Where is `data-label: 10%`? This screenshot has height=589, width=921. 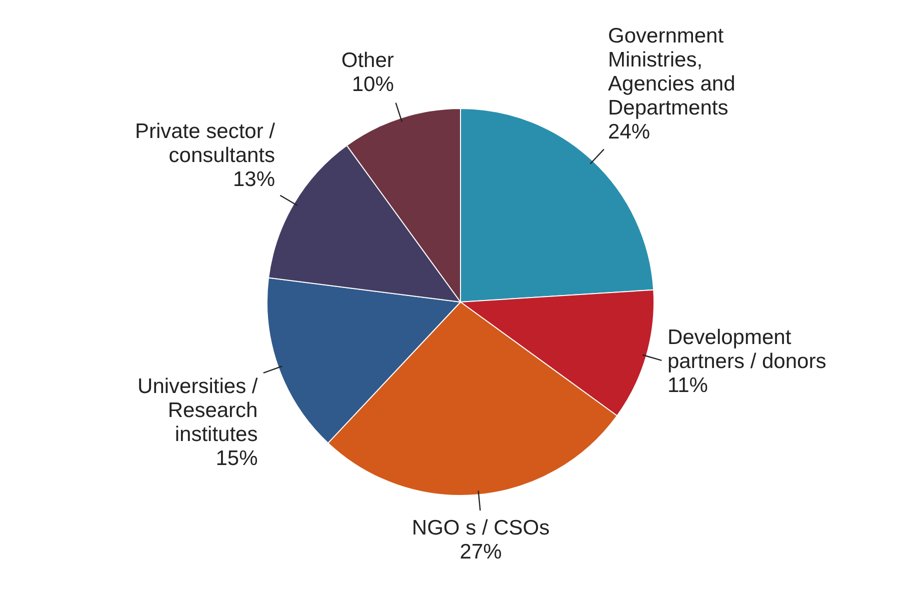
data-label: 10% is located at coordinates (373, 84).